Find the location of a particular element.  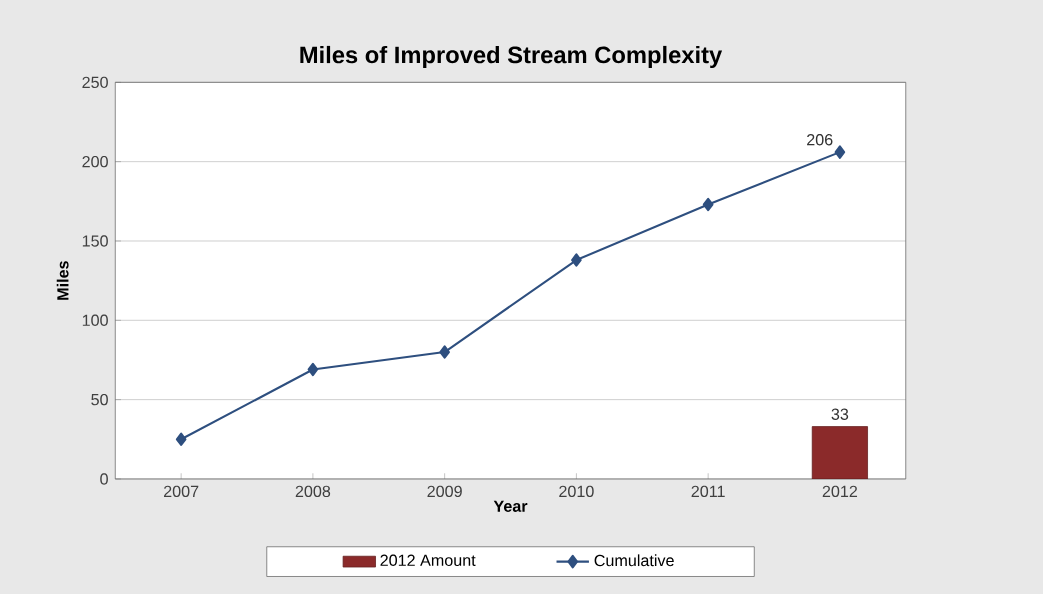

legend-label: Cumulative is located at coordinates (634, 560).